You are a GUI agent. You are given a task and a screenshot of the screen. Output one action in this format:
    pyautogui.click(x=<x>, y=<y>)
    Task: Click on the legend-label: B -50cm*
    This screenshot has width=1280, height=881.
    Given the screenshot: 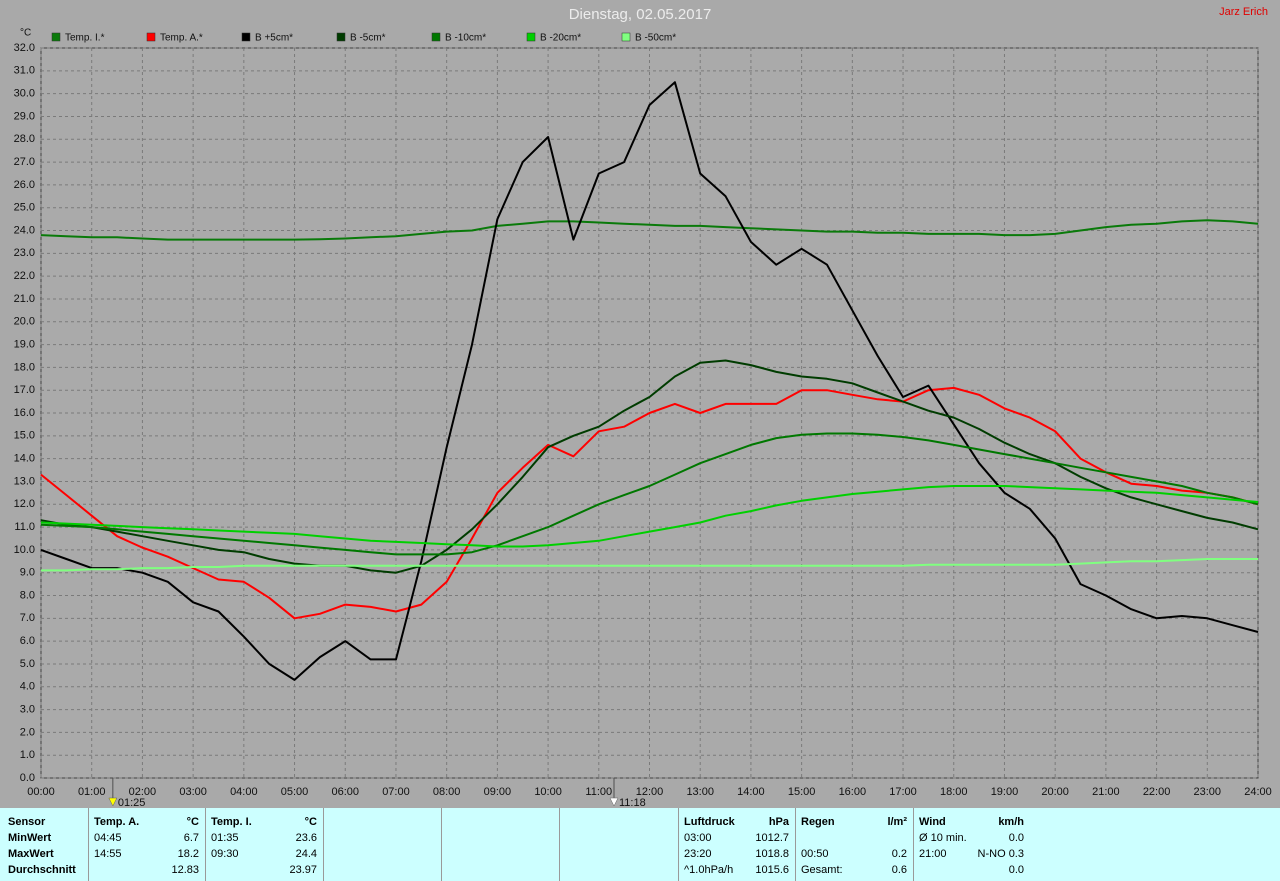 What is the action you would take?
    pyautogui.click(x=655, y=38)
    